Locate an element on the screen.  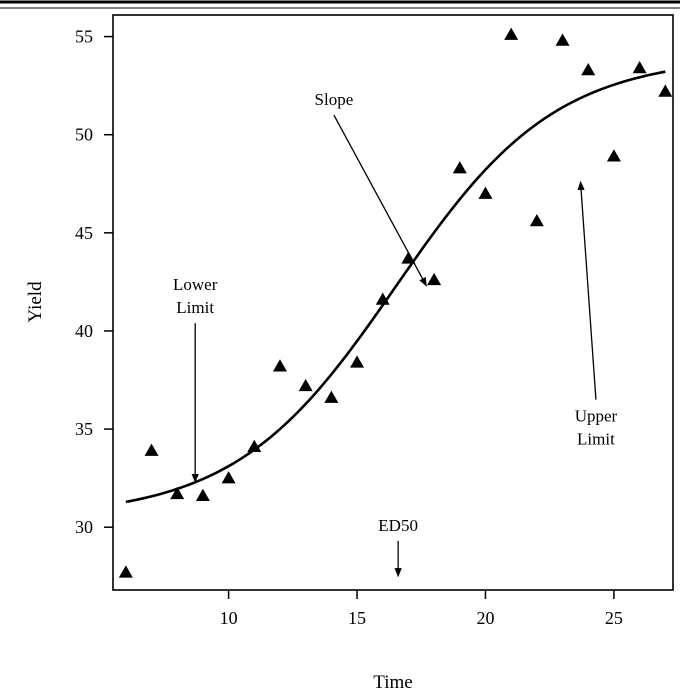
annotation-label: Upper is located at coordinates (596, 416).